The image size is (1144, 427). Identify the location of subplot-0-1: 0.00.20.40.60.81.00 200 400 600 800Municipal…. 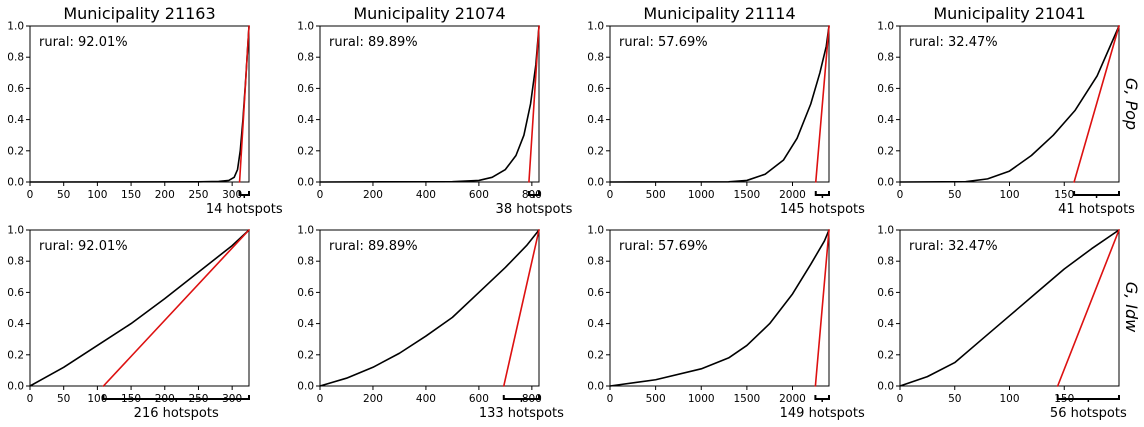
(434, 110).